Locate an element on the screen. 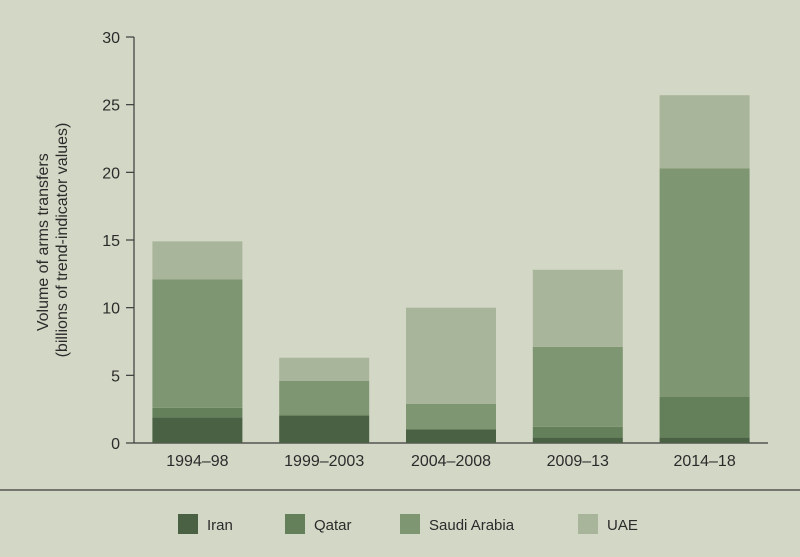  x-tick-label: 2004–2008 is located at coordinates (451, 461).